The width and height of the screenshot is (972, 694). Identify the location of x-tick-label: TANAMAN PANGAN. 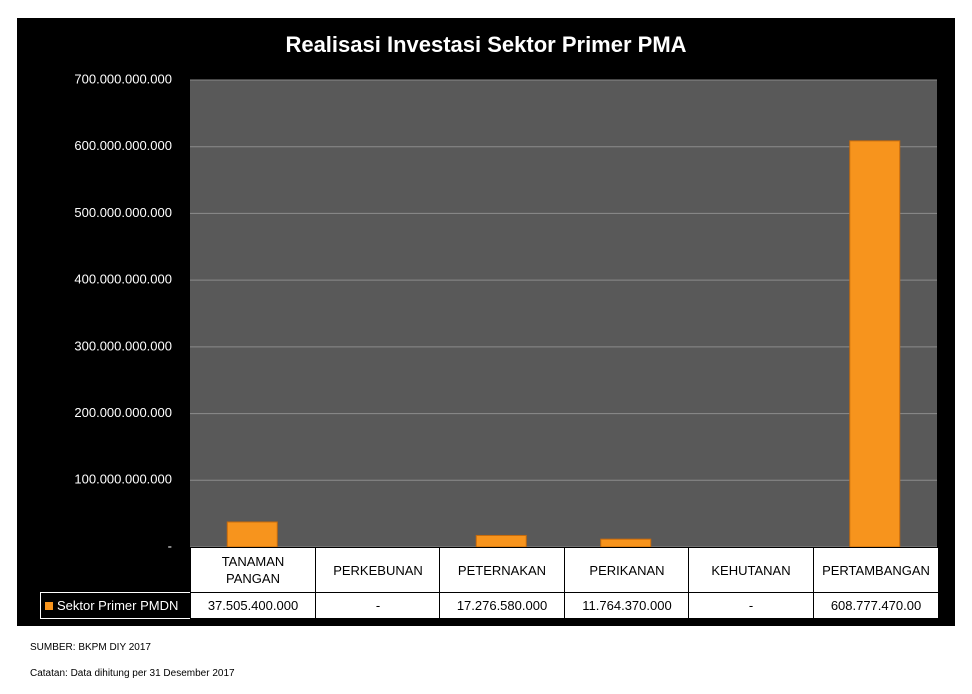
(253, 570).